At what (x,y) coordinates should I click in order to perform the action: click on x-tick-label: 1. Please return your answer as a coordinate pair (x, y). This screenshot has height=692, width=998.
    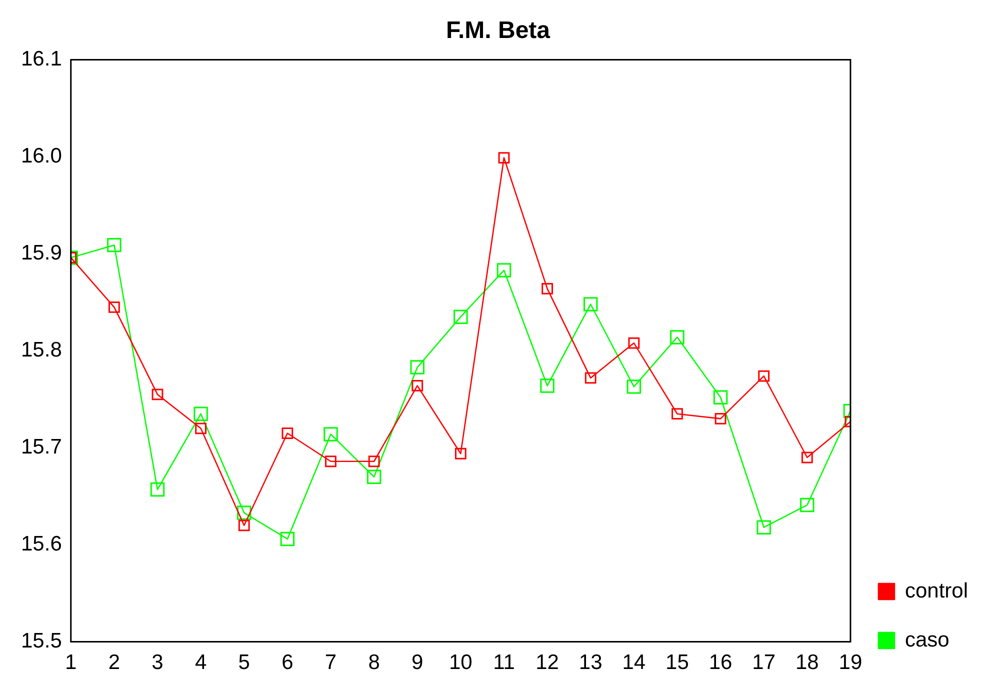
    Looking at the image, I should click on (71, 662).